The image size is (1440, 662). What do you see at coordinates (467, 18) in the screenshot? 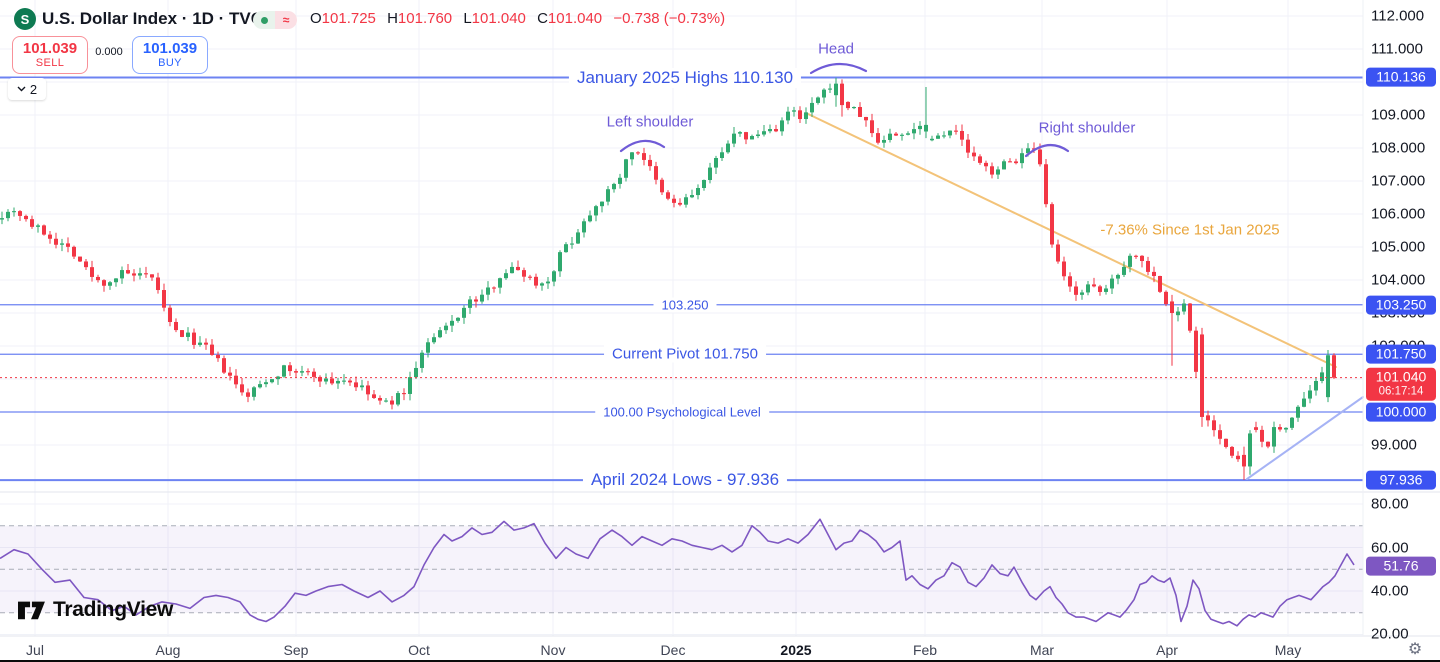
I see `low-label: L` at bounding box center [467, 18].